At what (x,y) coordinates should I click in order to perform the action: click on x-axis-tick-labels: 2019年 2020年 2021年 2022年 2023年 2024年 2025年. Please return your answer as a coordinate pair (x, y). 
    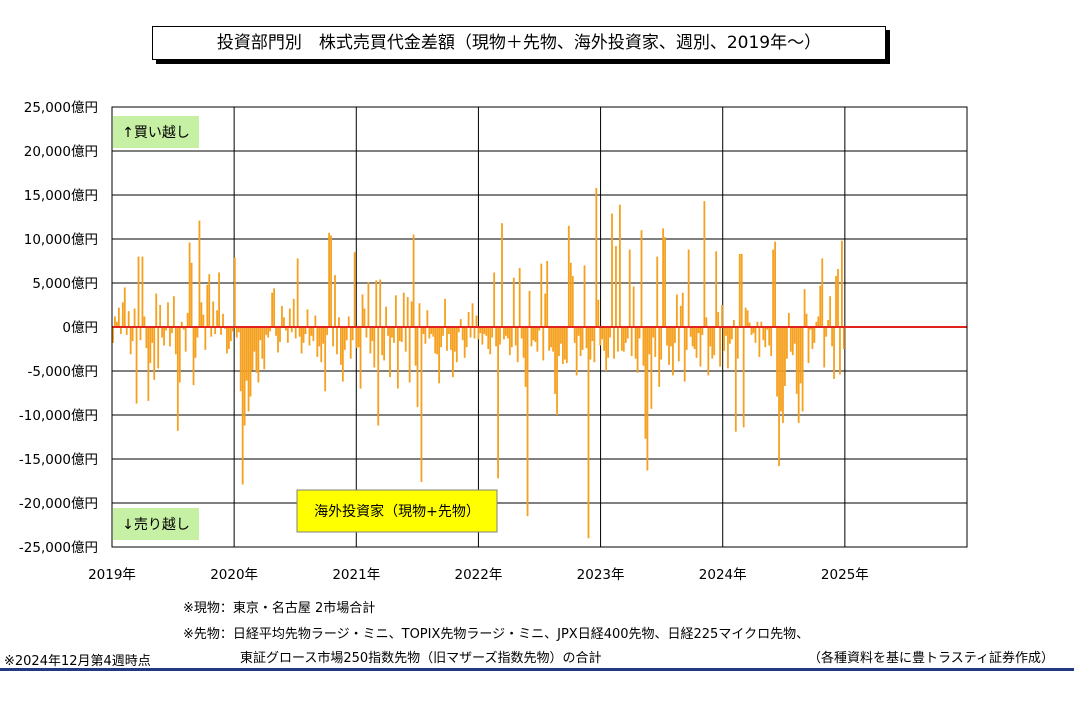
    Looking at the image, I should click on (478, 575).